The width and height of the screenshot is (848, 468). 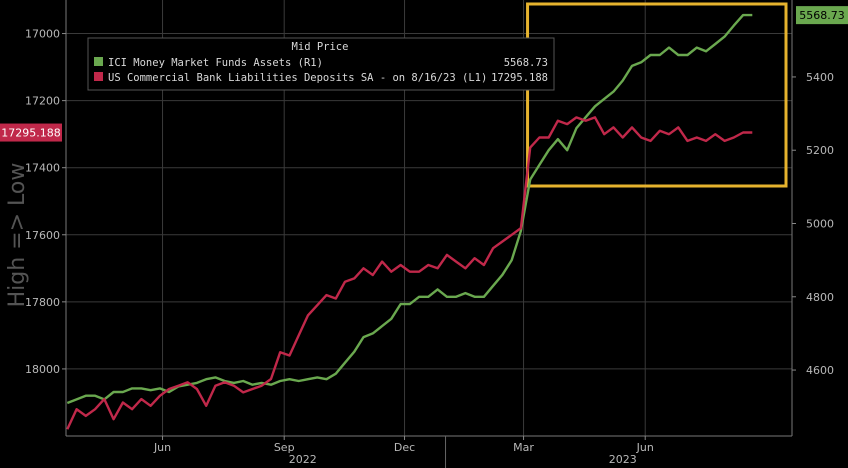 I want to click on year-label-0: 2022, so click(x=303, y=459).